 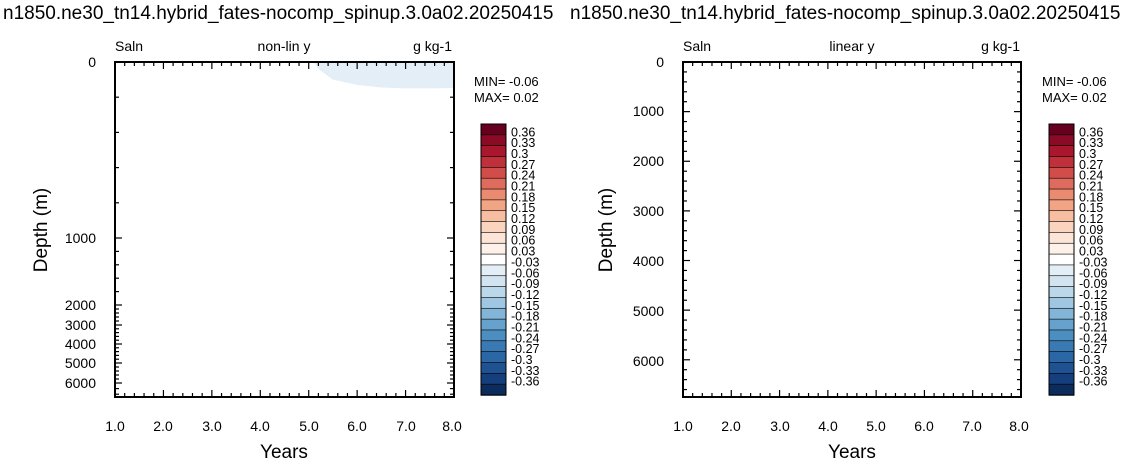 I want to click on colorbar-label: 0.18, so click(x=1091, y=197).